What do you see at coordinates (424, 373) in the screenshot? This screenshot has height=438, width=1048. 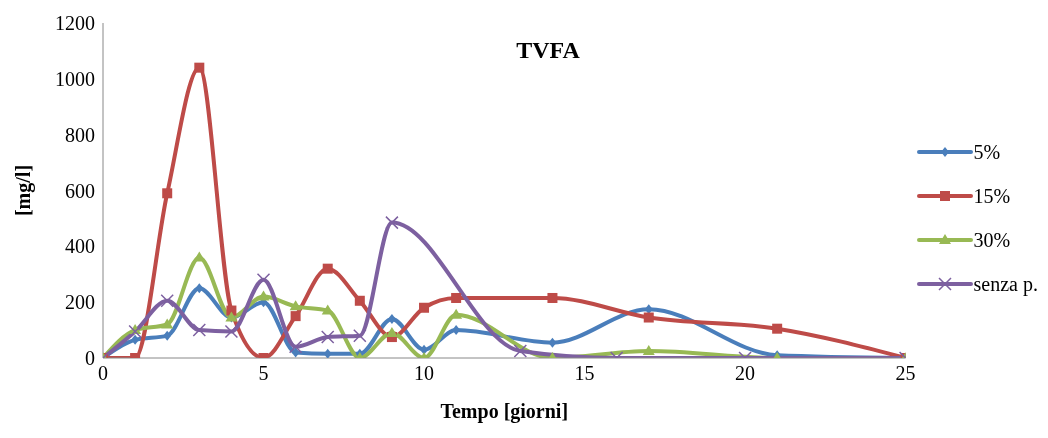 I see `x-tick-label: 10` at bounding box center [424, 373].